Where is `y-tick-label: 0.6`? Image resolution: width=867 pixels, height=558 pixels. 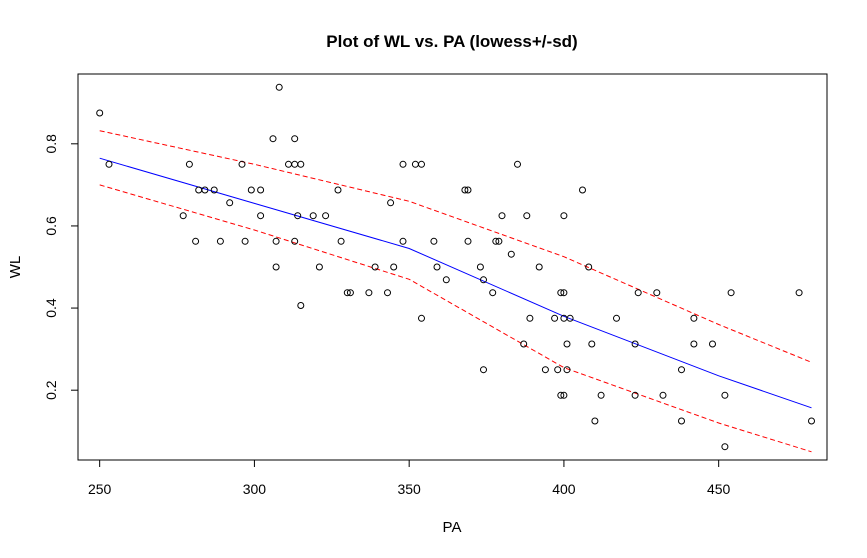 y-tick-label: 0.6 is located at coordinates (51, 226).